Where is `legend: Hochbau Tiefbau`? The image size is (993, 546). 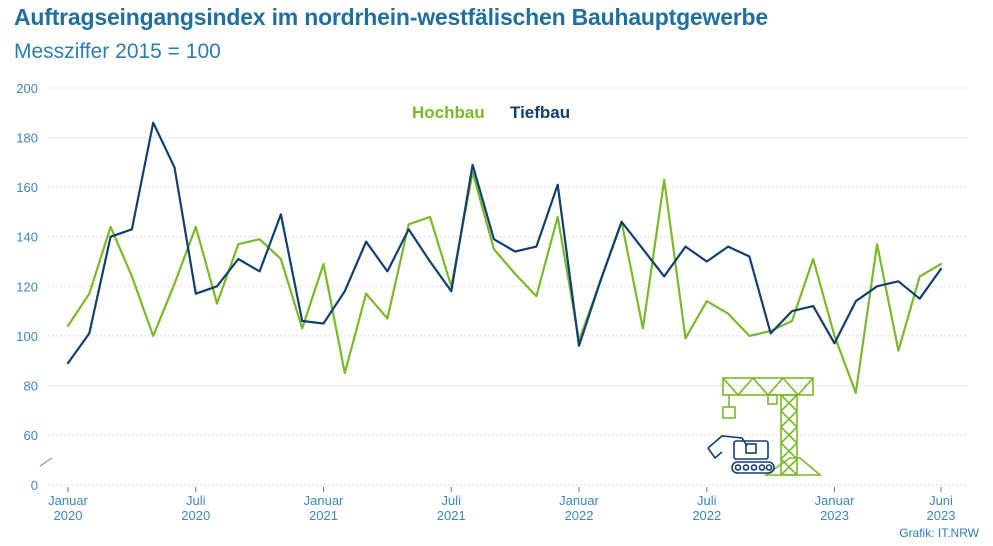 legend: Hochbau Tiefbau is located at coordinates (491, 112).